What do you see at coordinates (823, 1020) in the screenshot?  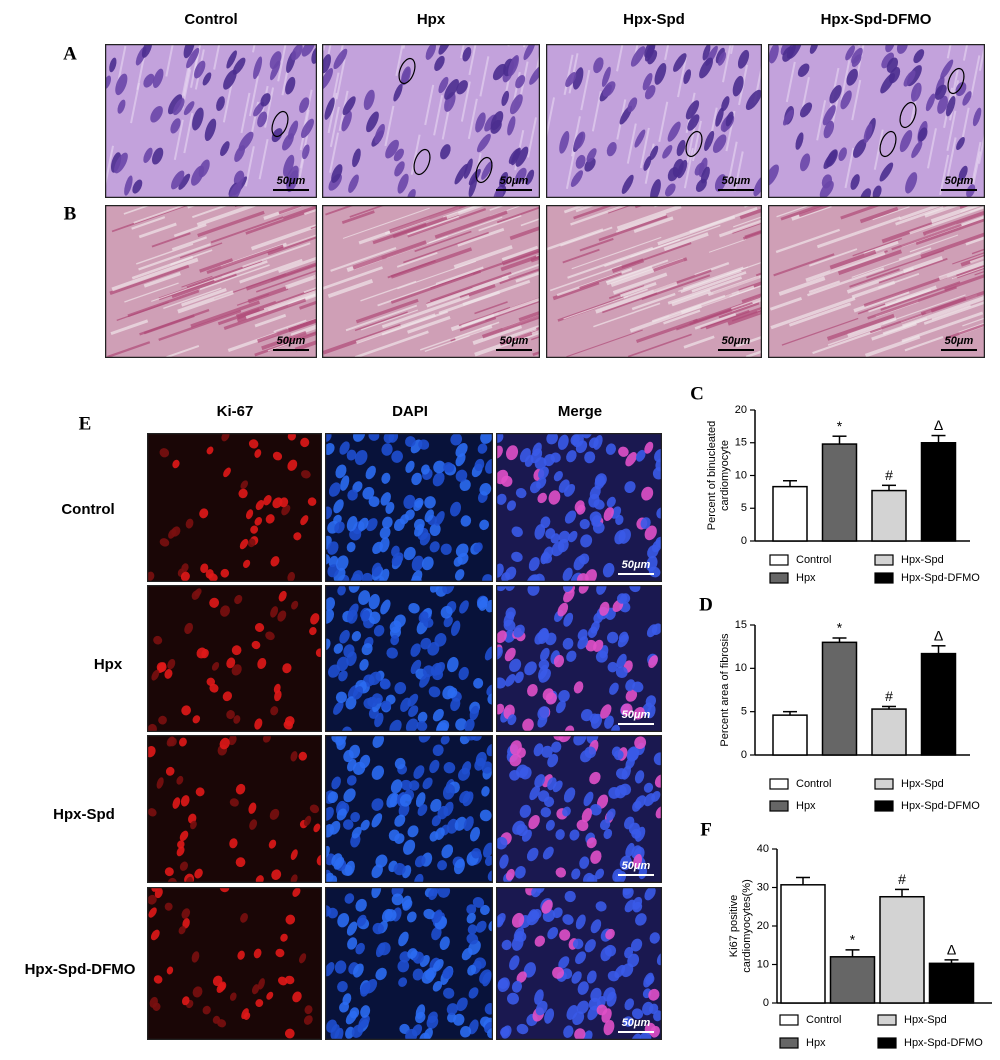 I see `legend-label: Control` at bounding box center [823, 1020].